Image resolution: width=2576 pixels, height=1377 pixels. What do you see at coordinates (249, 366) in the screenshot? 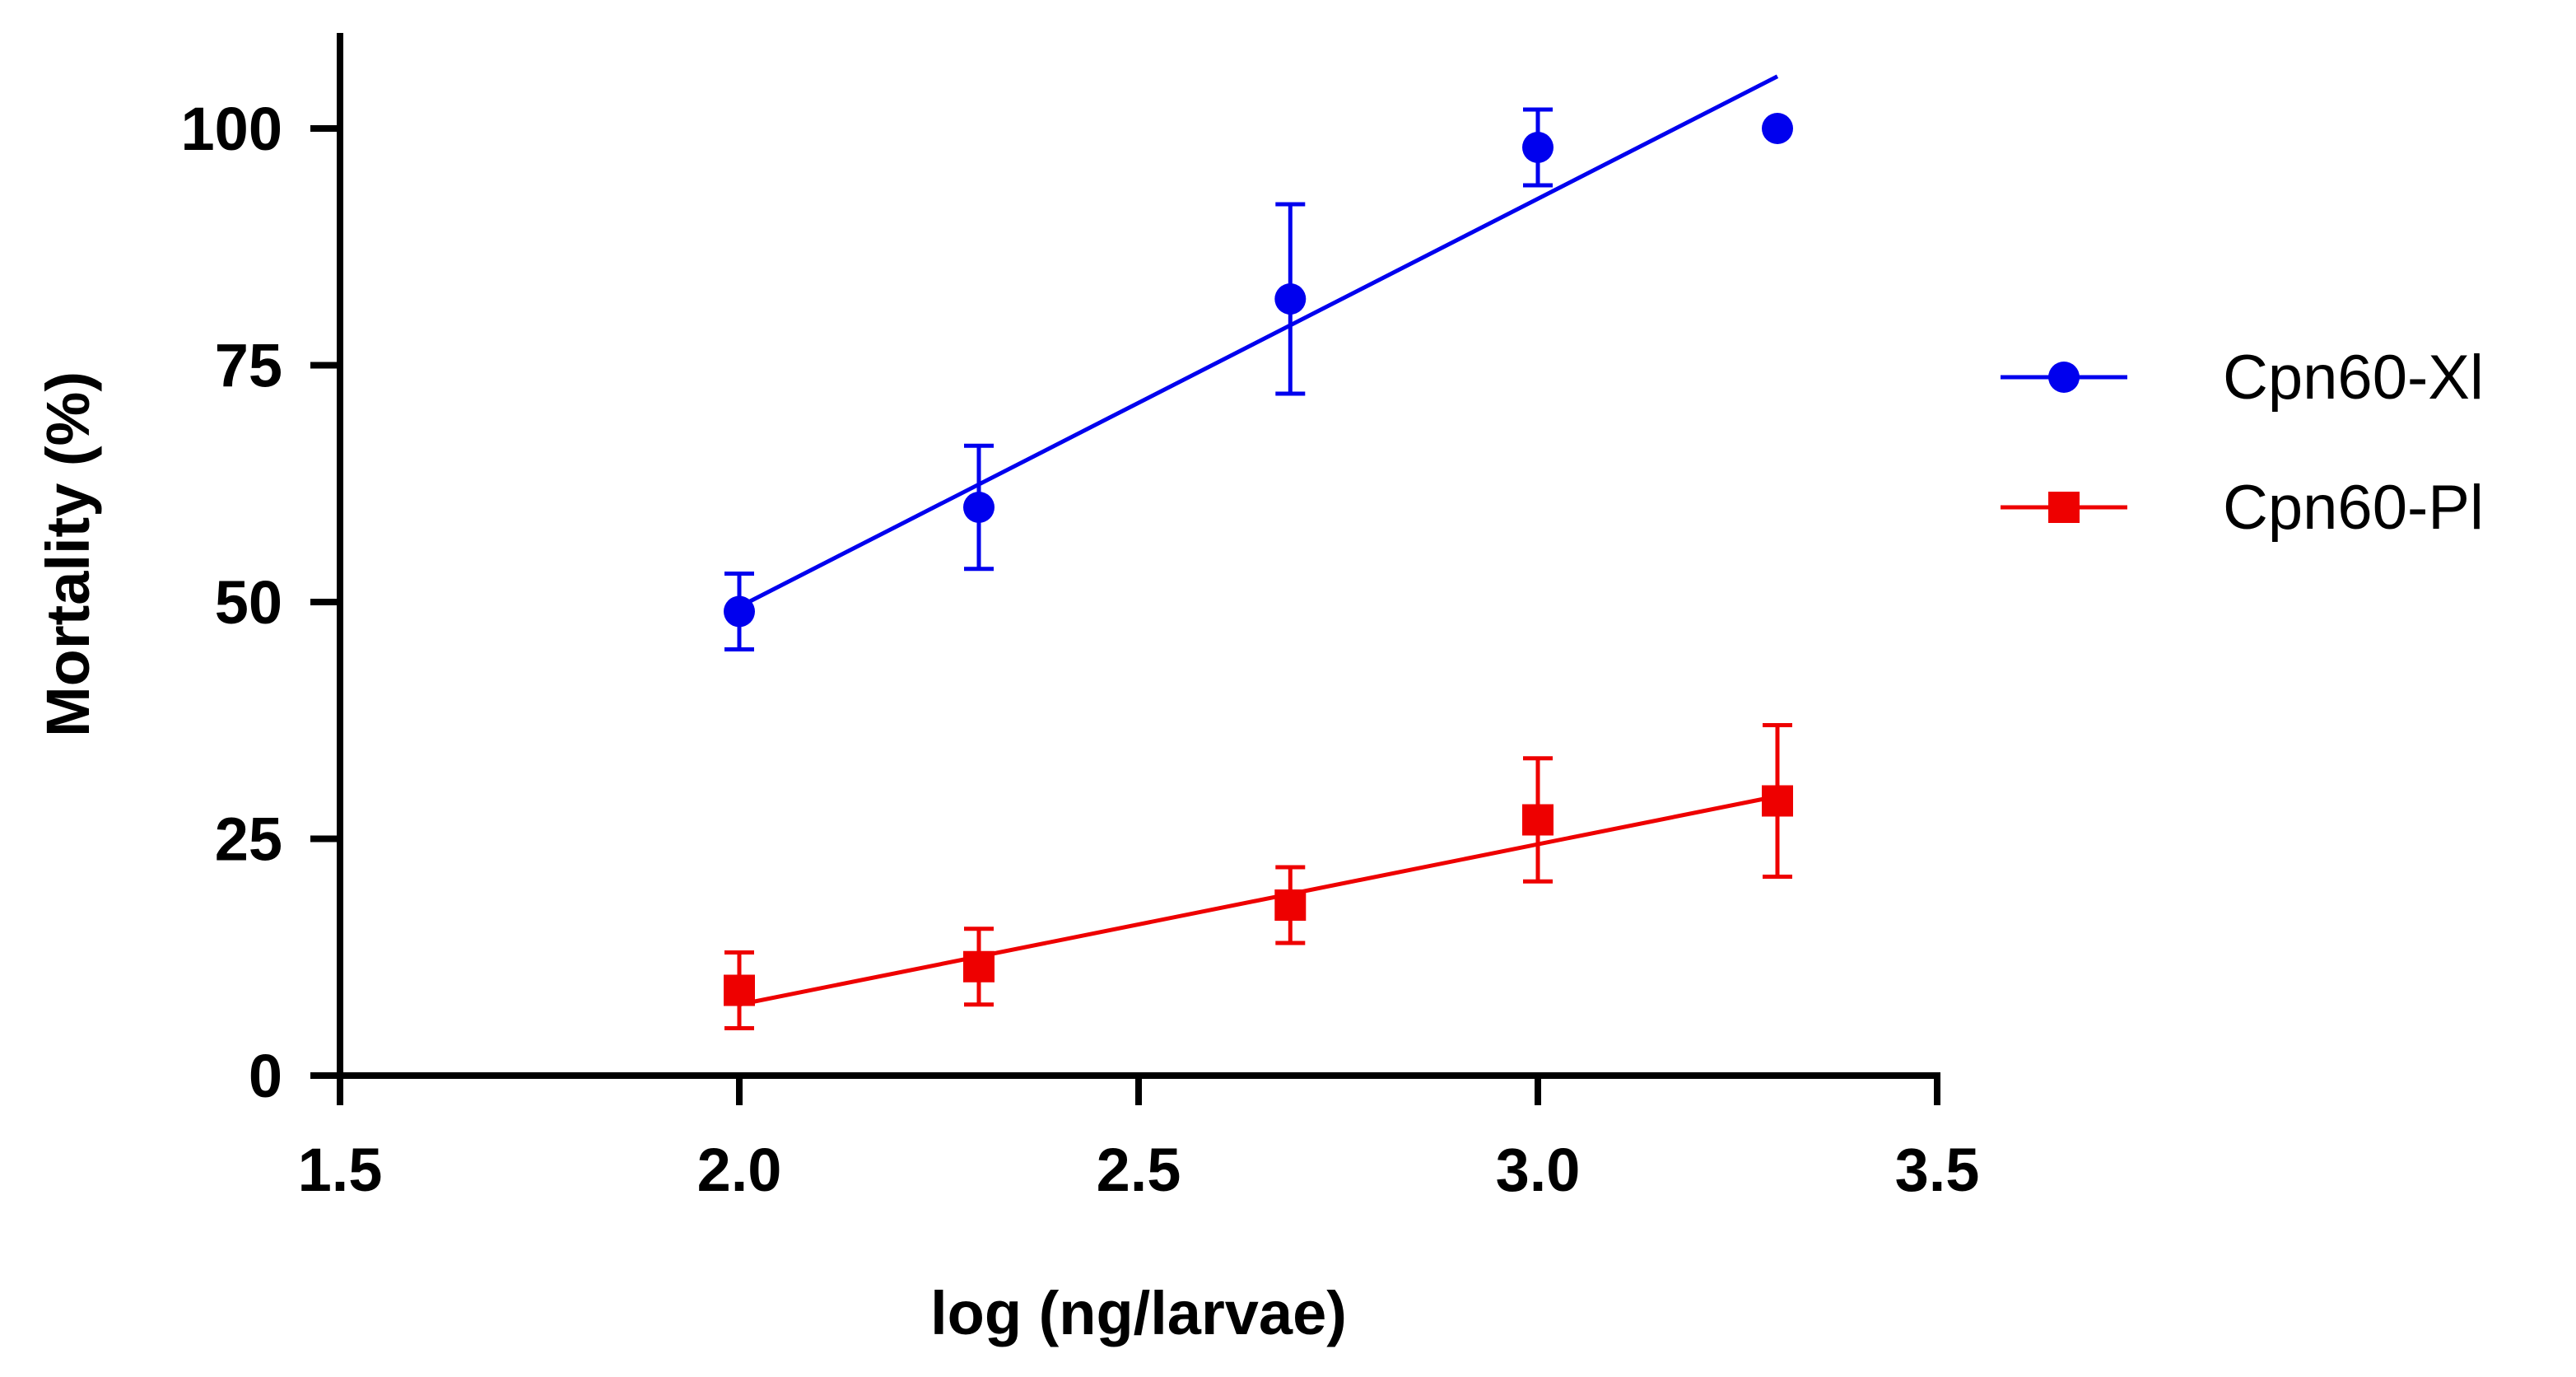
I see `y-tick-label: 75` at bounding box center [249, 366].